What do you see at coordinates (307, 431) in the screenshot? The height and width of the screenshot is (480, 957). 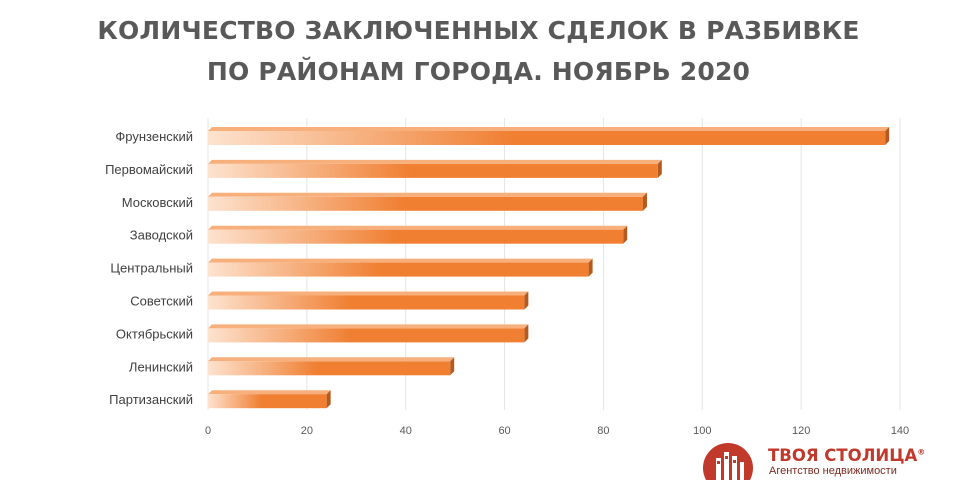 I see `x-tick-label: 20` at bounding box center [307, 431].